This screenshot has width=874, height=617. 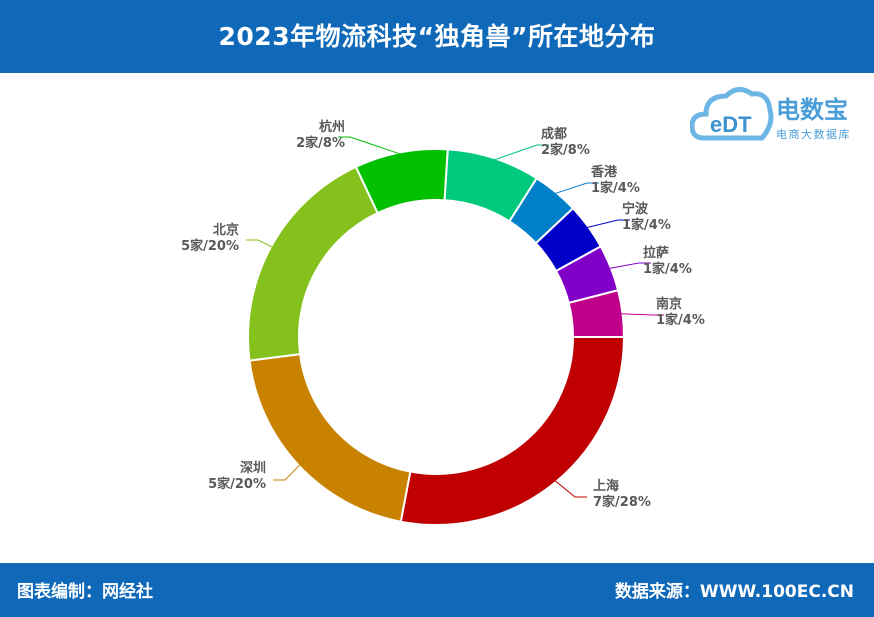 What do you see at coordinates (226, 230) in the screenshot?
I see `slice-label-3: 北京` at bounding box center [226, 230].